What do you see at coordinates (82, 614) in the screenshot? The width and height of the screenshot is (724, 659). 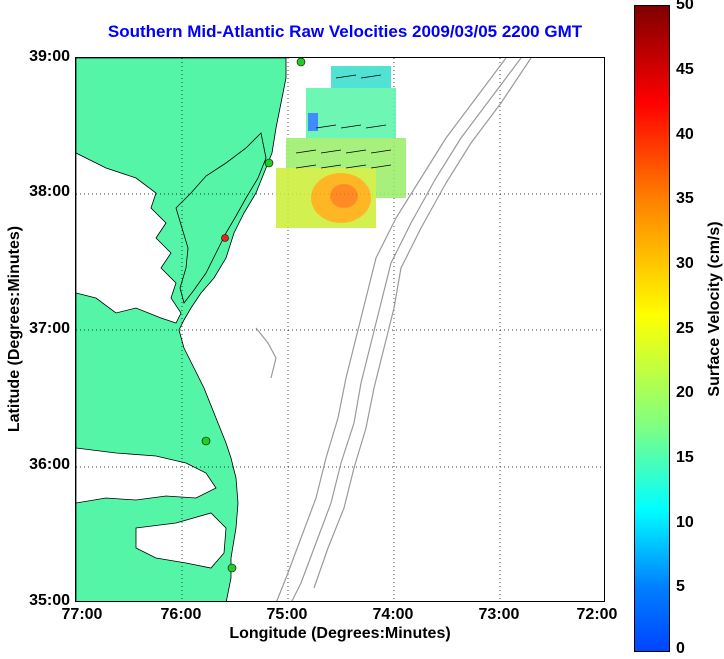 I see `x-tick-77: 77:00` at bounding box center [82, 614].